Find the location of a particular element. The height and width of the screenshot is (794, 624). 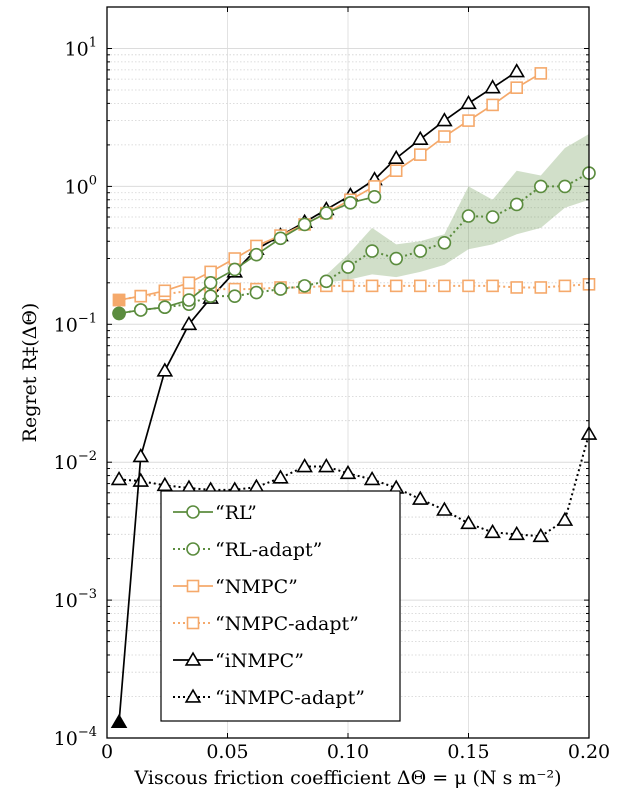

y-tick-label-exponent: 1 is located at coordinates (93, 43).